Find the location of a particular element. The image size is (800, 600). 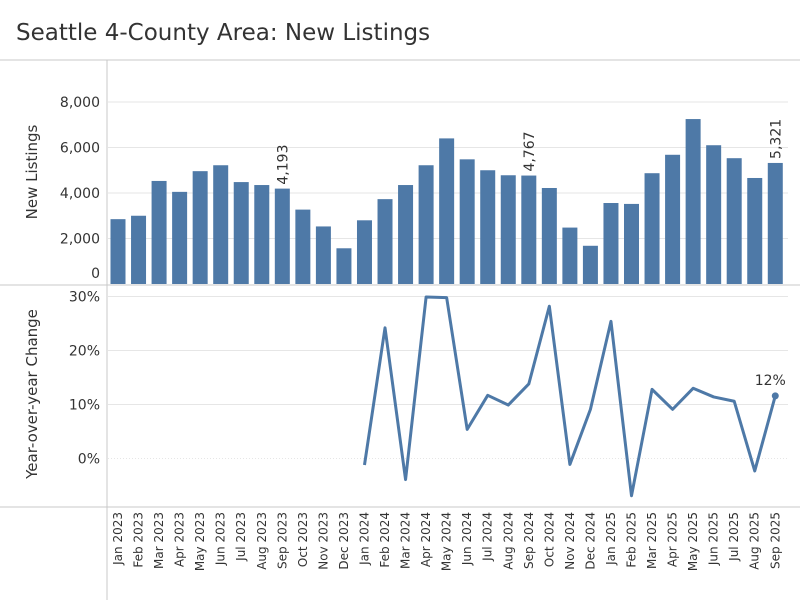

x-tick-label: Sep 2025 is located at coordinates (775, 540).